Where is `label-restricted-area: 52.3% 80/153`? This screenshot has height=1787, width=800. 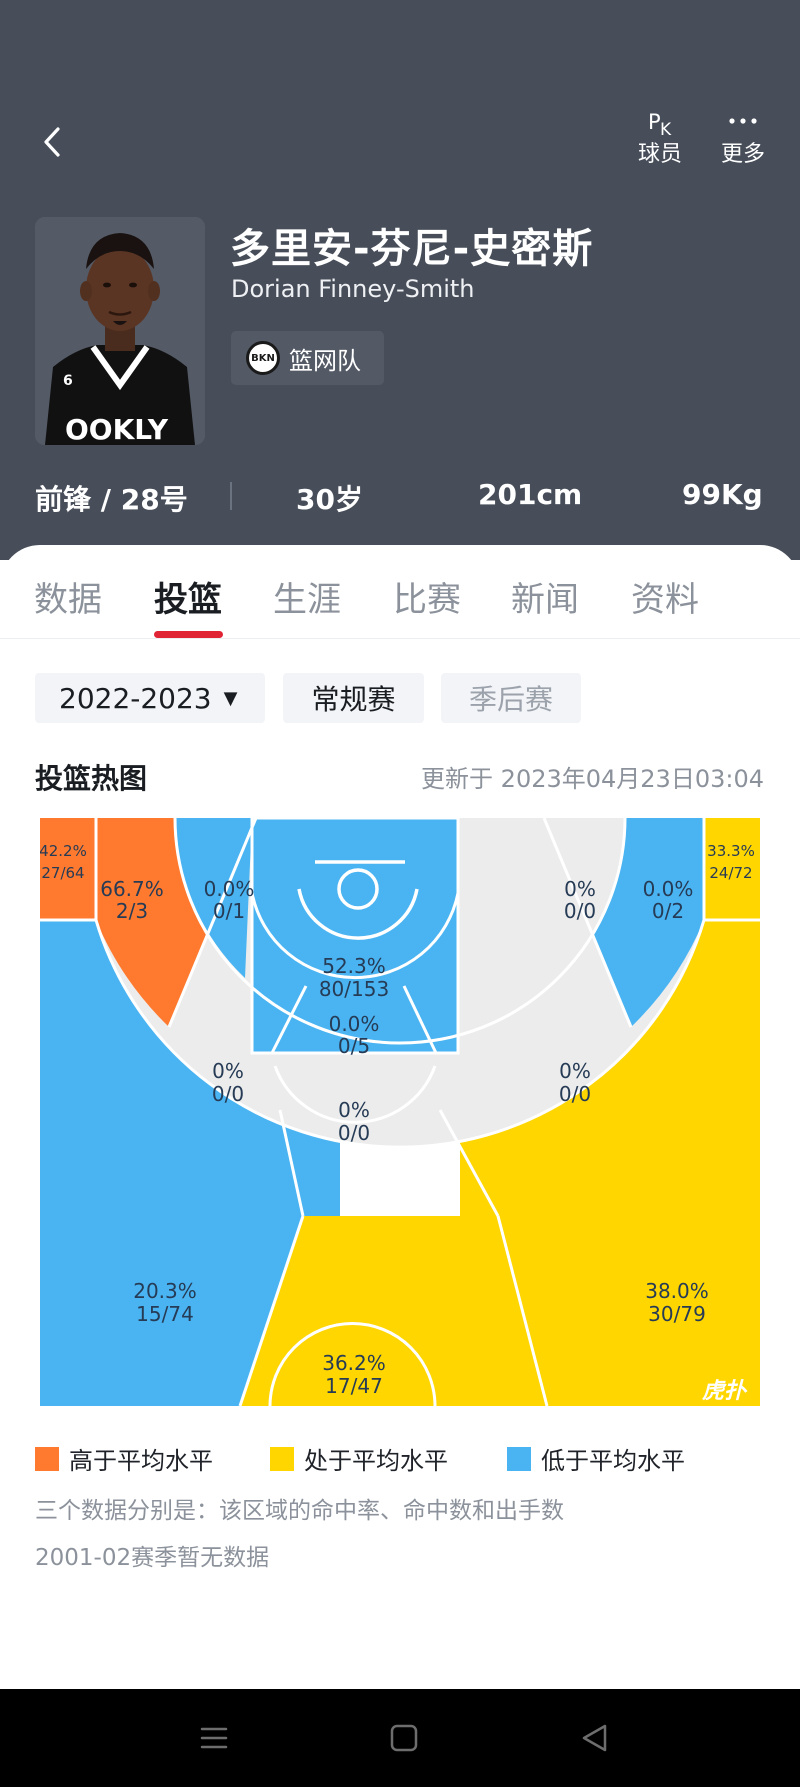 label-restricted-area: 52.3% 80/153 is located at coordinates (354, 977).